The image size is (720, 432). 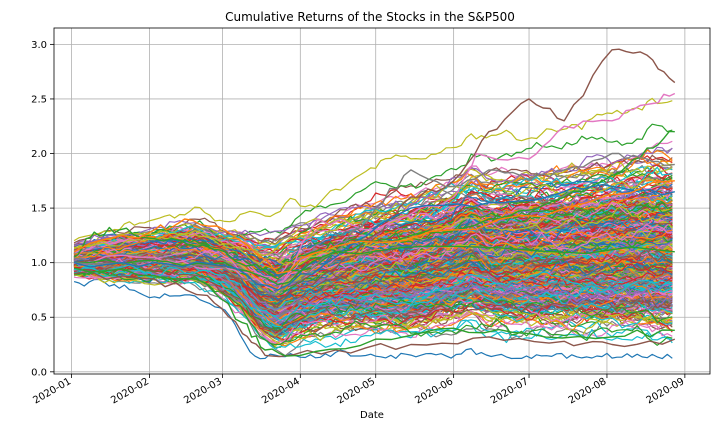 What do you see at coordinates (39, 372) in the screenshot?
I see `y-tick-label: 0.0` at bounding box center [39, 372].